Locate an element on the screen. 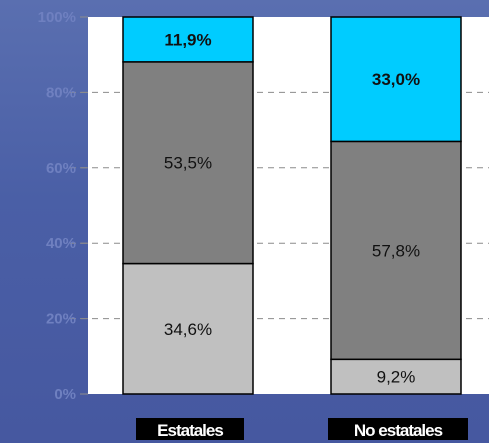  category-label: No estatales is located at coordinates (398, 430).